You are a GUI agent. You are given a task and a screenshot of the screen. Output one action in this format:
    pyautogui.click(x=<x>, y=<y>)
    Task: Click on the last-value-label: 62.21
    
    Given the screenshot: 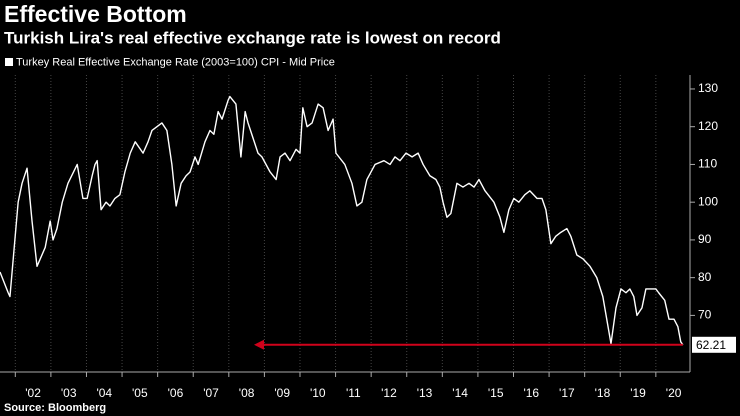 What is the action you would take?
    pyautogui.click(x=711, y=345)
    